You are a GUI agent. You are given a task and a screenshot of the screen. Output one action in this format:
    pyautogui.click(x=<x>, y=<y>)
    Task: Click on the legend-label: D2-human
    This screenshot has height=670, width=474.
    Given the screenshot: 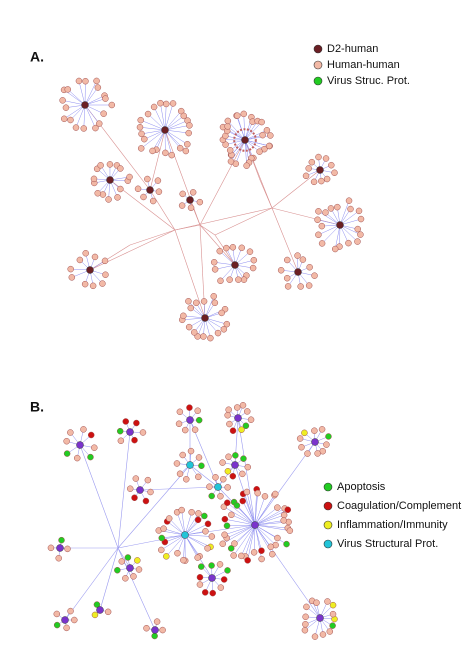 What is the action you would take?
    pyautogui.click(x=352, y=49)
    